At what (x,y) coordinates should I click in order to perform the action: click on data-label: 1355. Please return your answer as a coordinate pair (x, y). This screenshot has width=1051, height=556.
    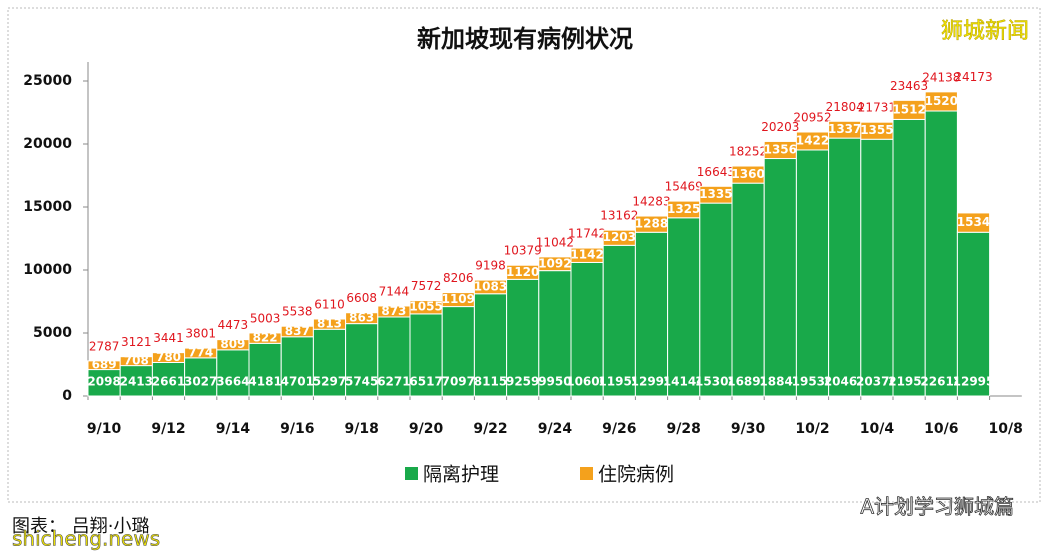
    Looking at the image, I should click on (876, 130).